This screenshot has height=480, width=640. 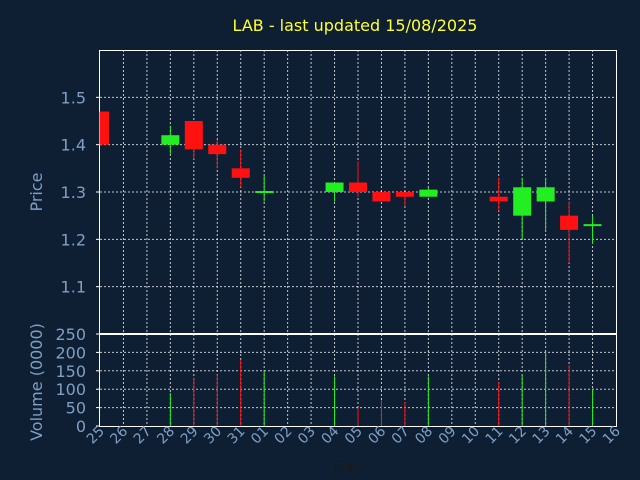 I want to click on price-tick-label: 1.5, so click(x=73, y=97).